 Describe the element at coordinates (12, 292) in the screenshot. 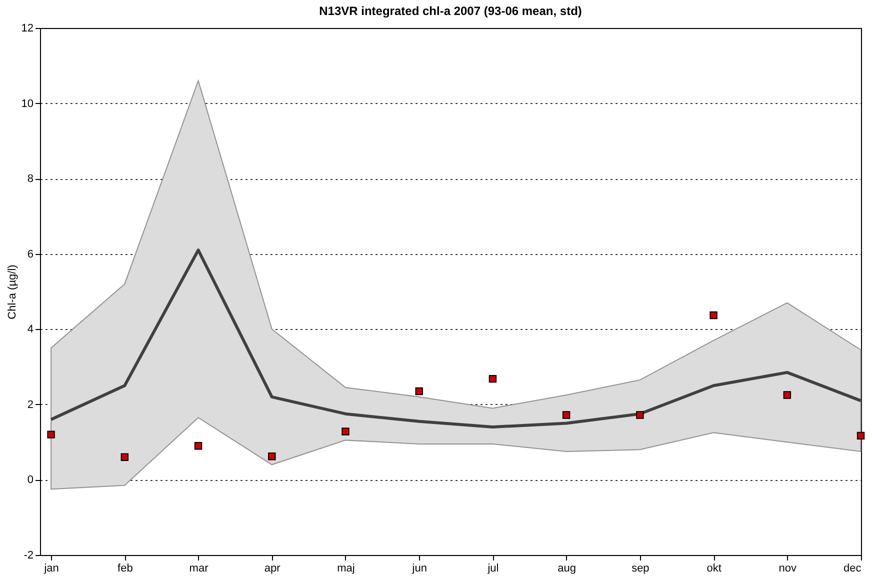

I see `y-axis-title: Chl-a (µg/l)` at that location.